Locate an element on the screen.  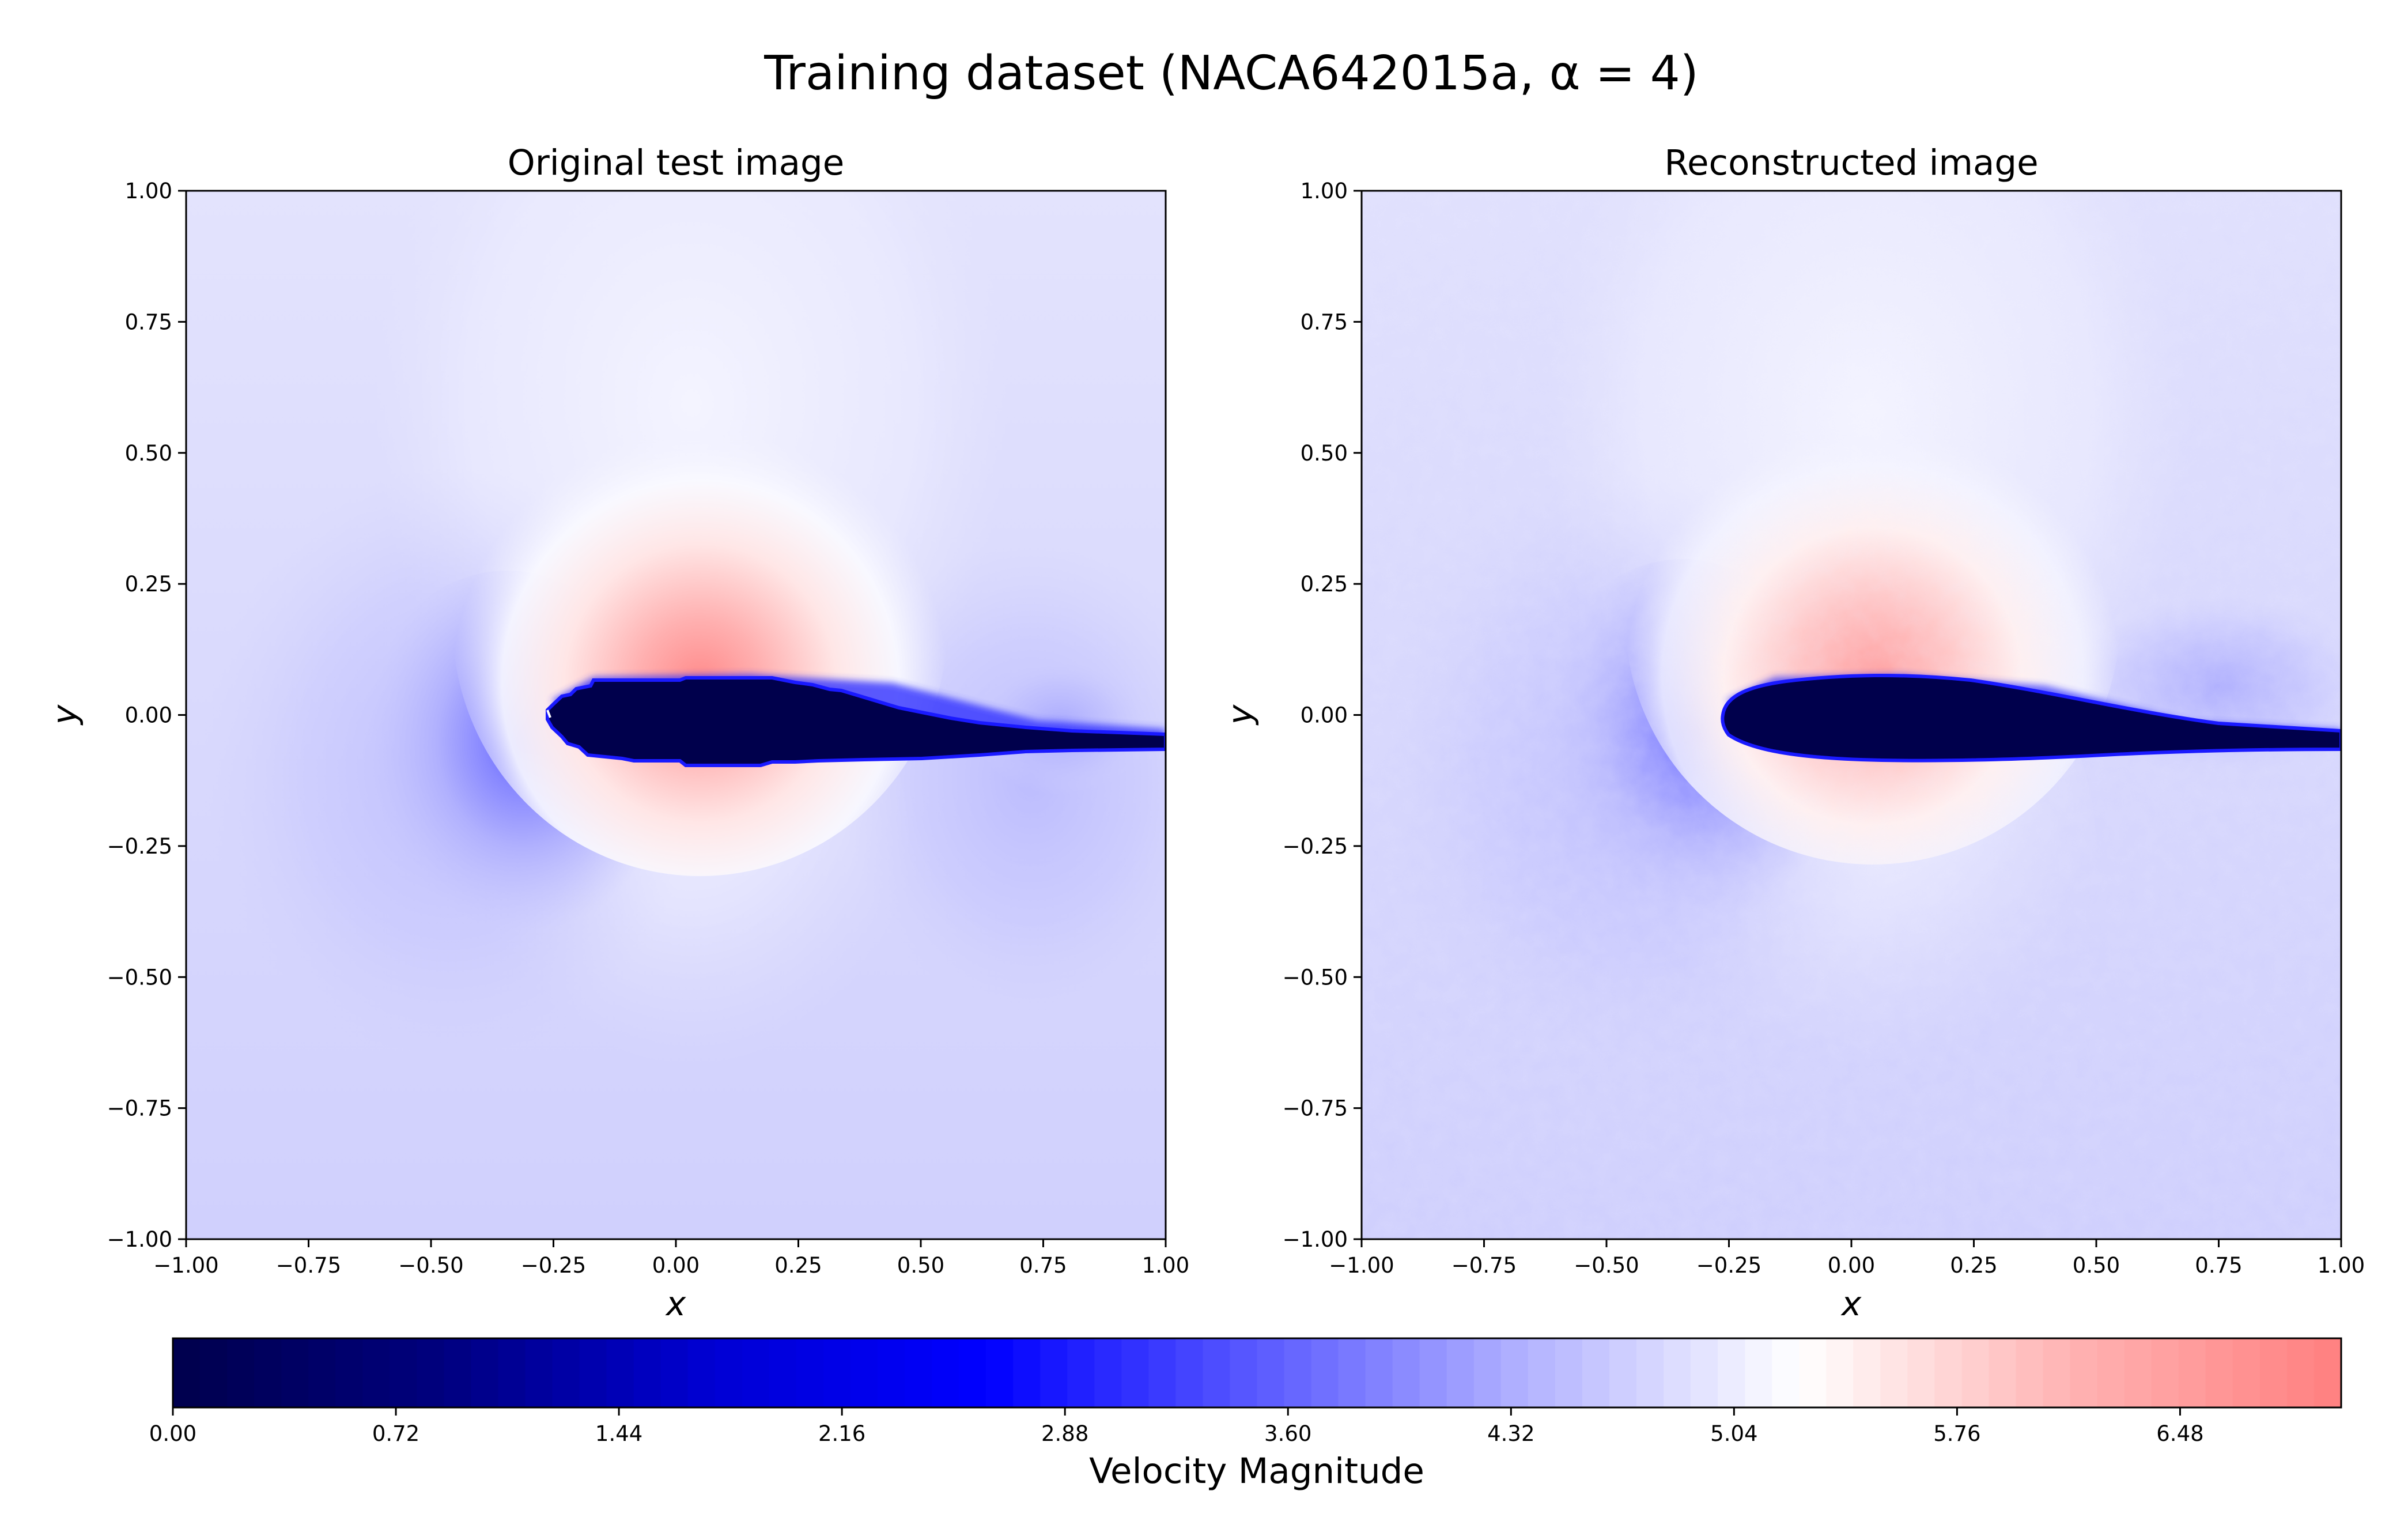
colorbar-steps is located at coordinates (1257, 1372).